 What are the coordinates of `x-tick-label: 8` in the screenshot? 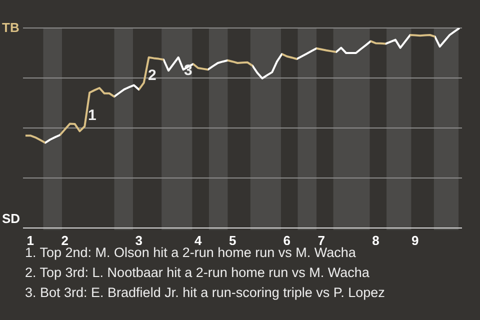 It's located at (376, 240).